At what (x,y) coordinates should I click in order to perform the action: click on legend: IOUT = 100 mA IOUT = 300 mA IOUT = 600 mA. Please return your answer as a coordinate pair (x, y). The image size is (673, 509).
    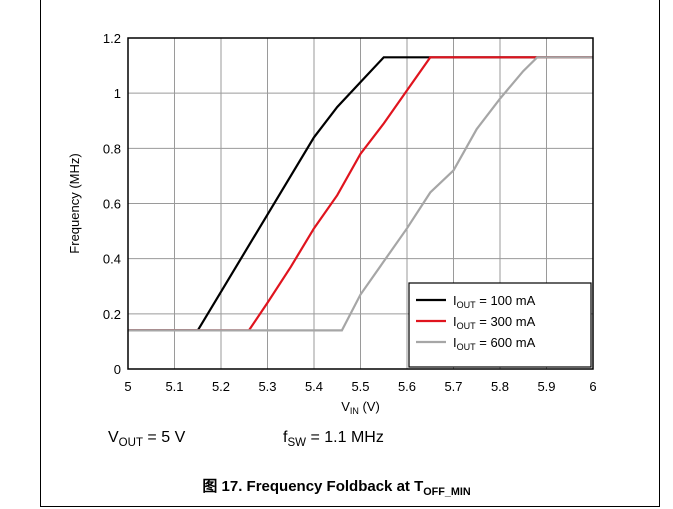
    Looking at the image, I should click on (500, 325).